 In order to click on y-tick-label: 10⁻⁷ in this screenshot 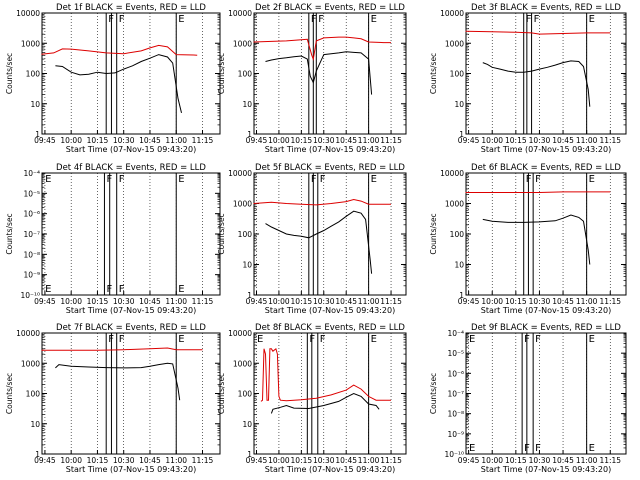, I will do `click(31, 234)`.